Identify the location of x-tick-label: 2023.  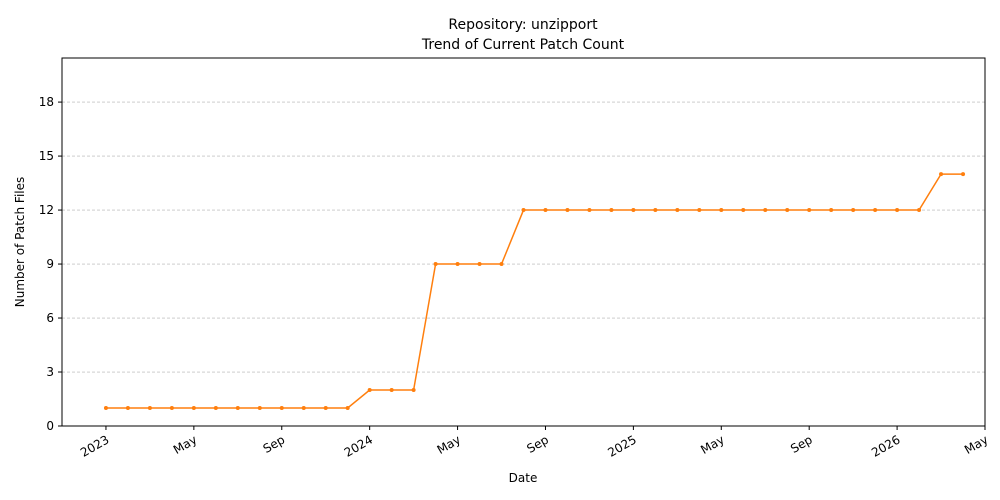
(94, 445).